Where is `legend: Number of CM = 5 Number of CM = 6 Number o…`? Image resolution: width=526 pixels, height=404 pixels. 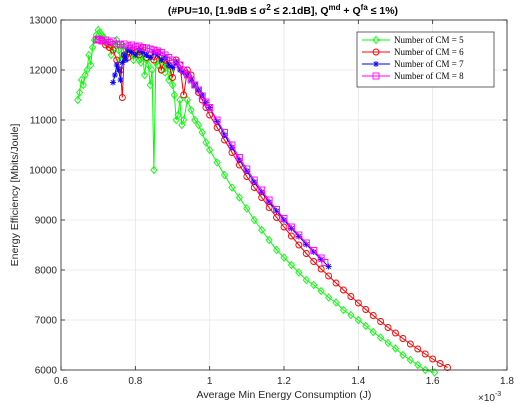
legend: Number of CM = 5 Number of CM = 6 Number o… is located at coordinates (425, 59).